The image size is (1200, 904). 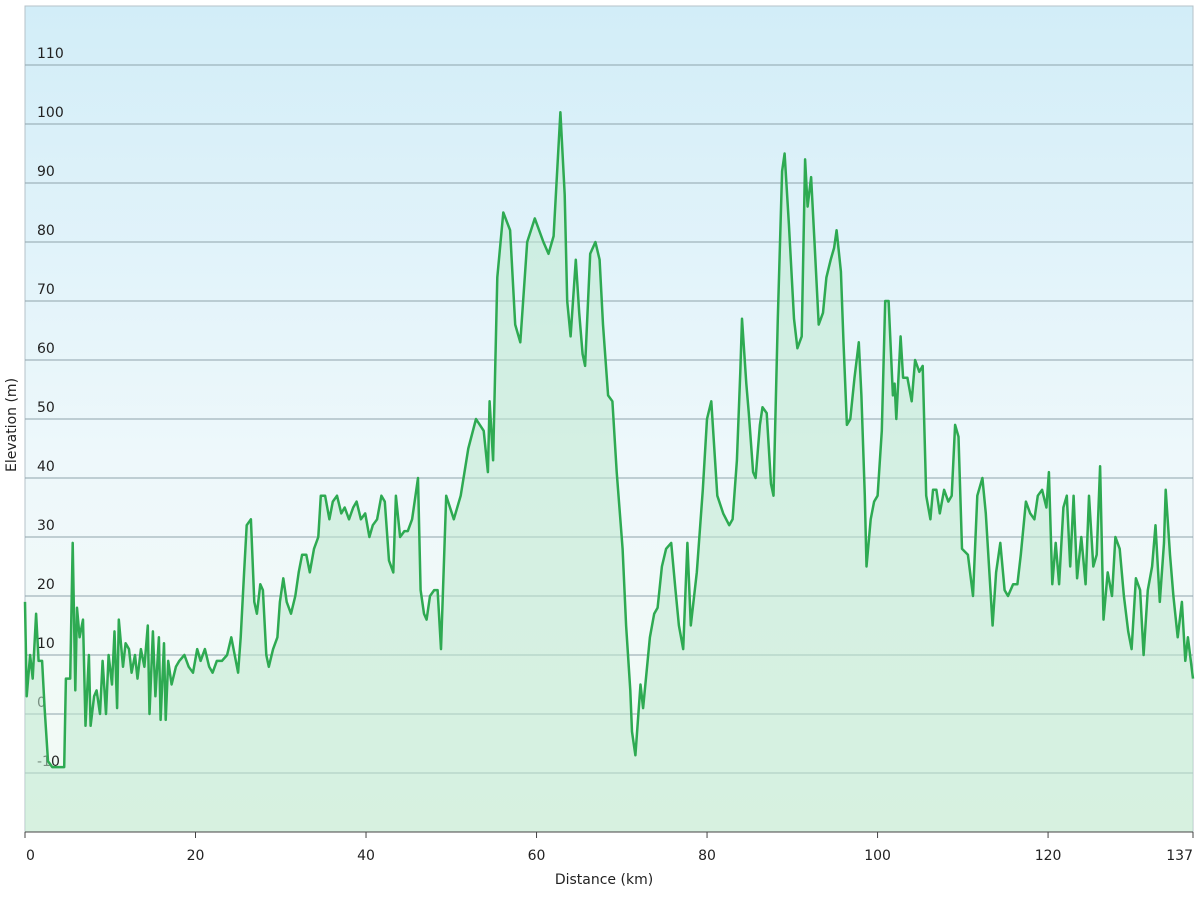 What do you see at coordinates (1048, 856) in the screenshot?
I see `x-tick-label: 120` at bounding box center [1048, 856].